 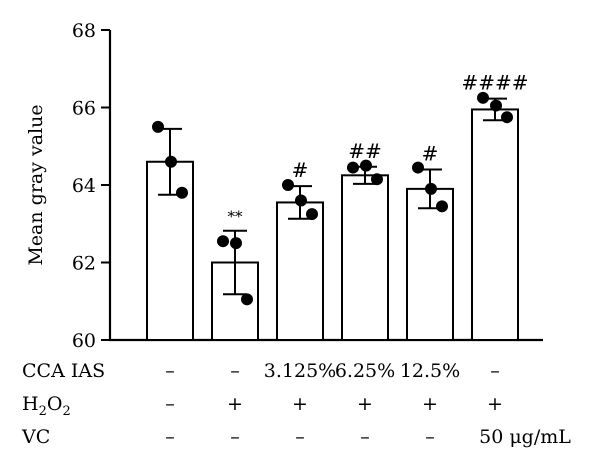 What do you see at coordinates (525, 437) in the screenshot?
I see `table-cell: 50 μg/mL` at bounding box center [525, 437].